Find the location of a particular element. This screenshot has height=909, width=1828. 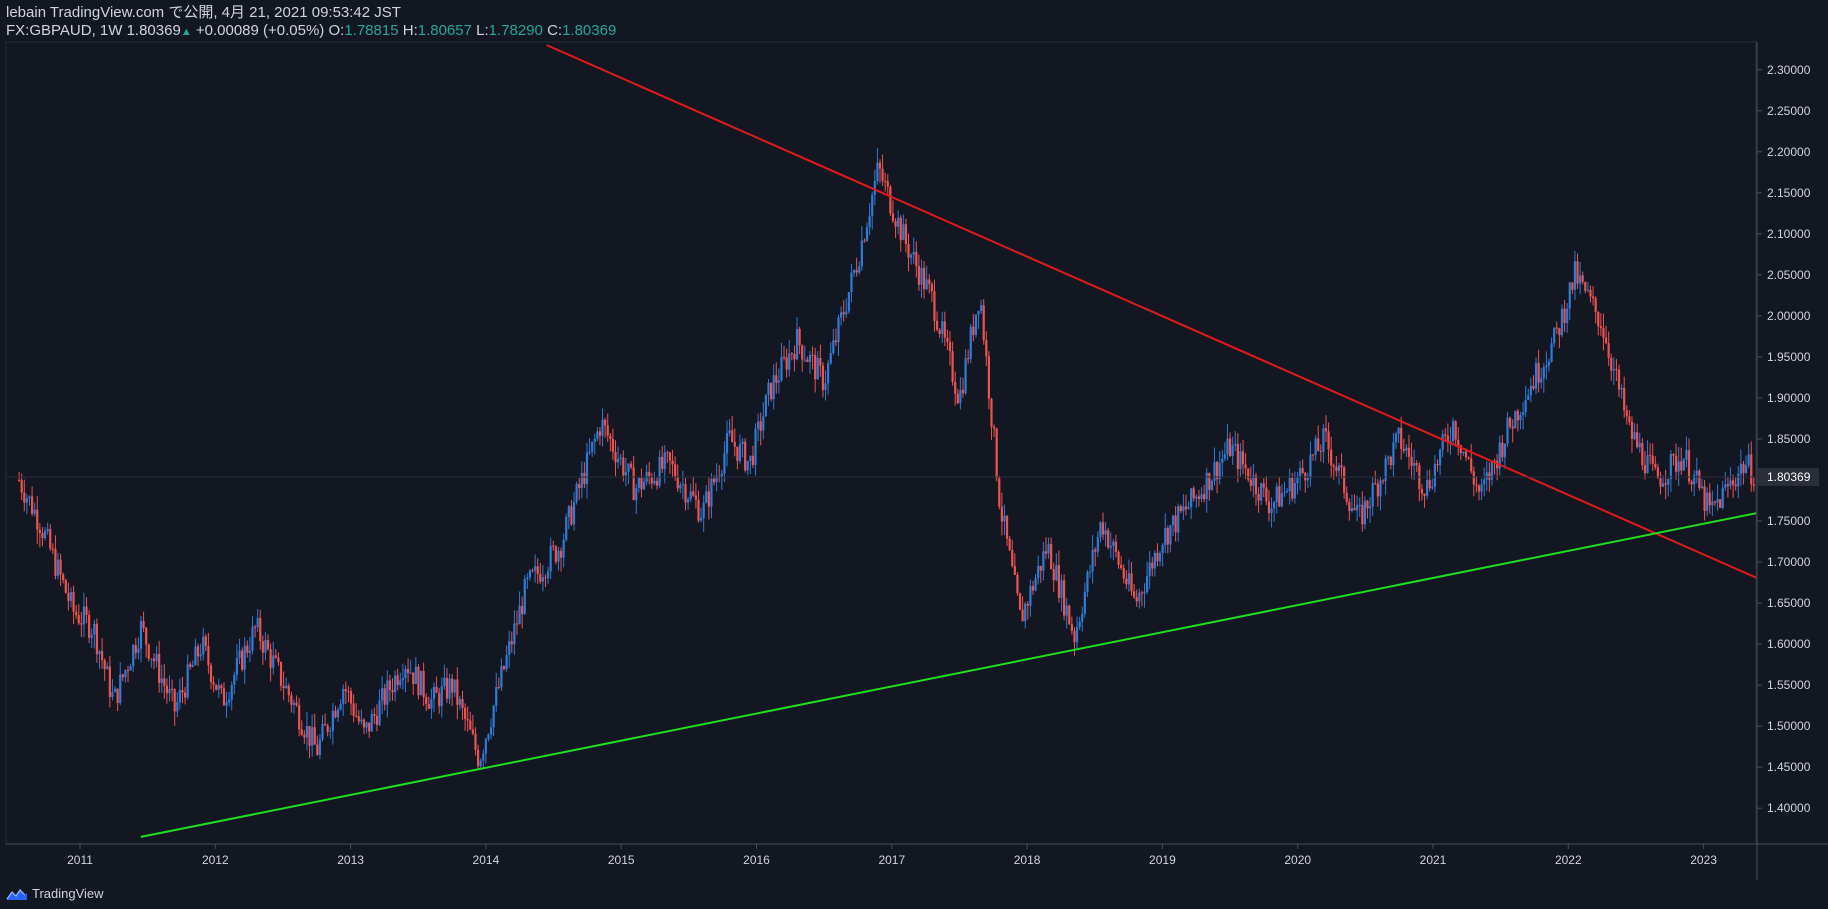

symbol-name: FX:GBPAUD, 1W is located at coordinates (64, 30).